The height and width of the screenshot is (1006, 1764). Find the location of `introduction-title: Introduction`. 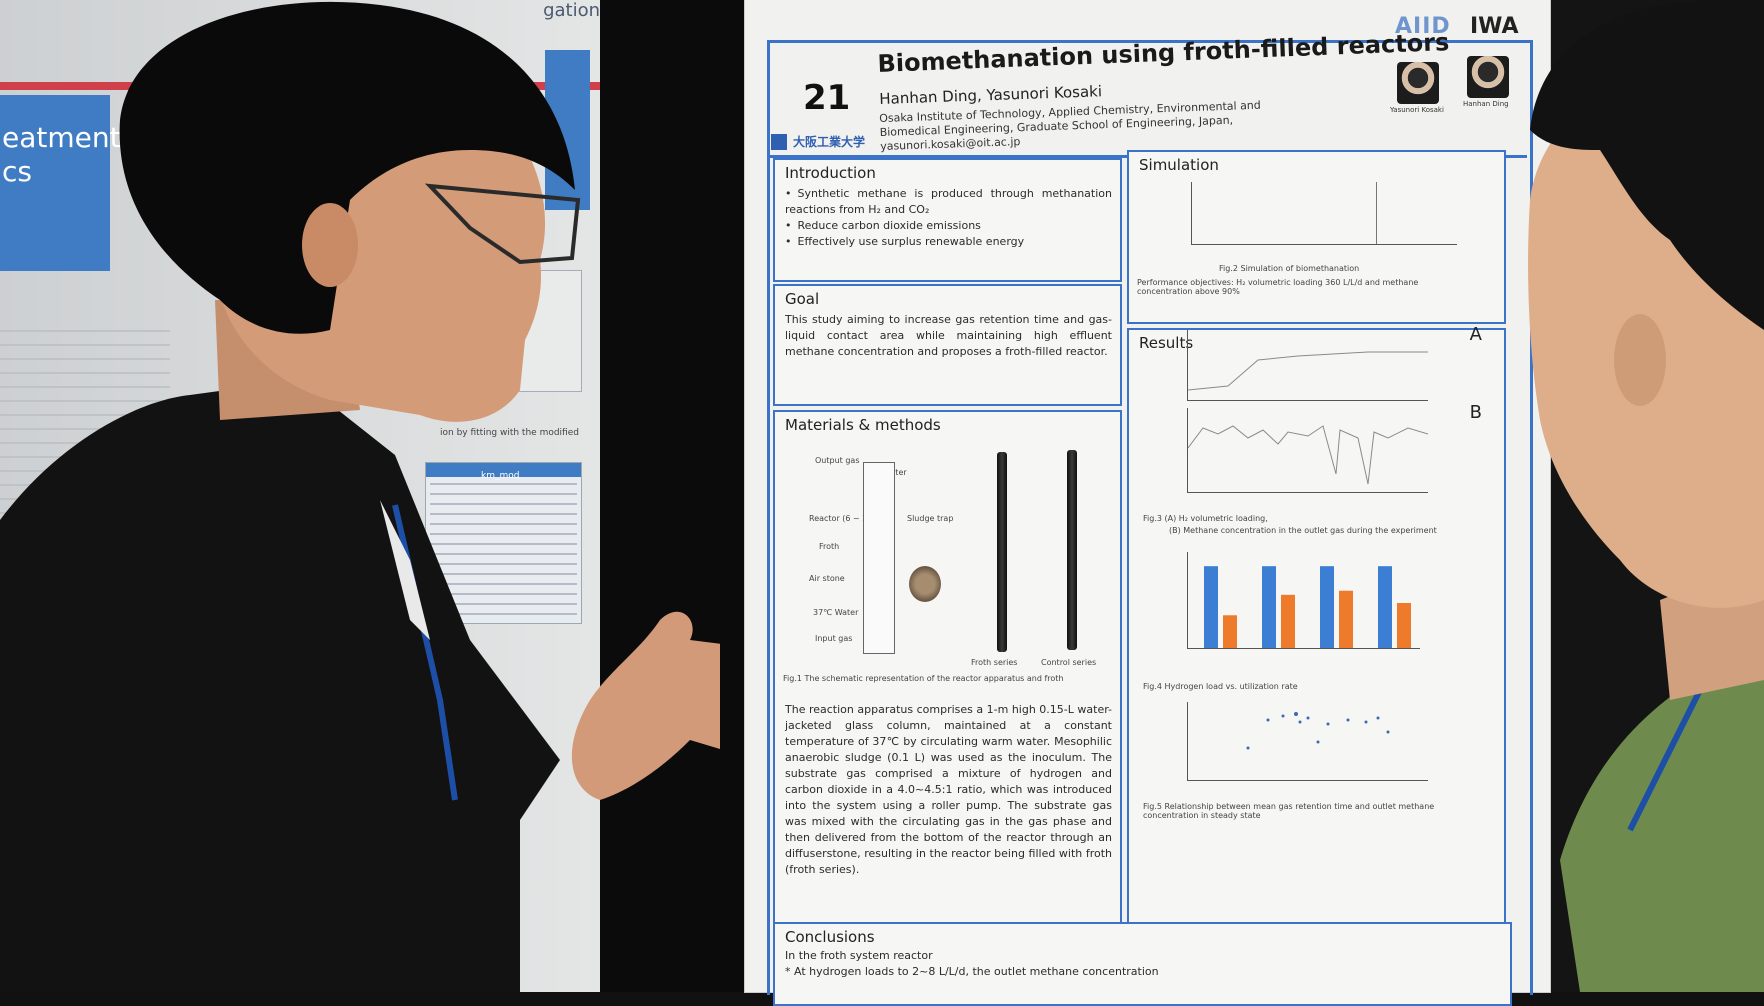

introduction-title: Introduction is located at coordinates (830, 173).